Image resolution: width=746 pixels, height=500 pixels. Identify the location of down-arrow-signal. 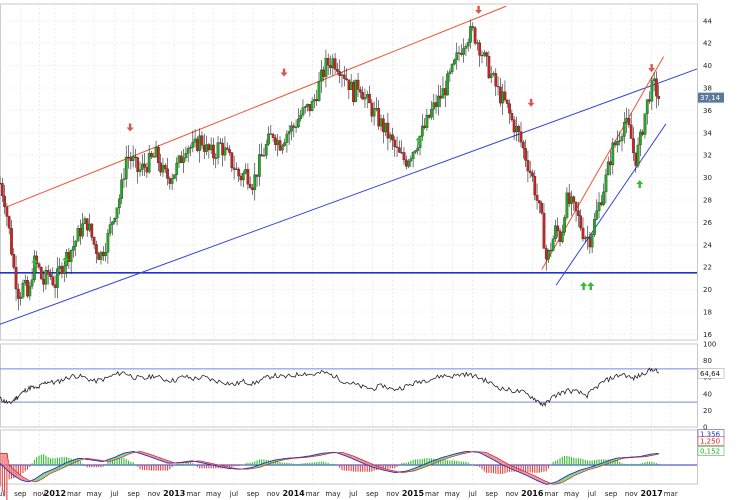
(479, 9).